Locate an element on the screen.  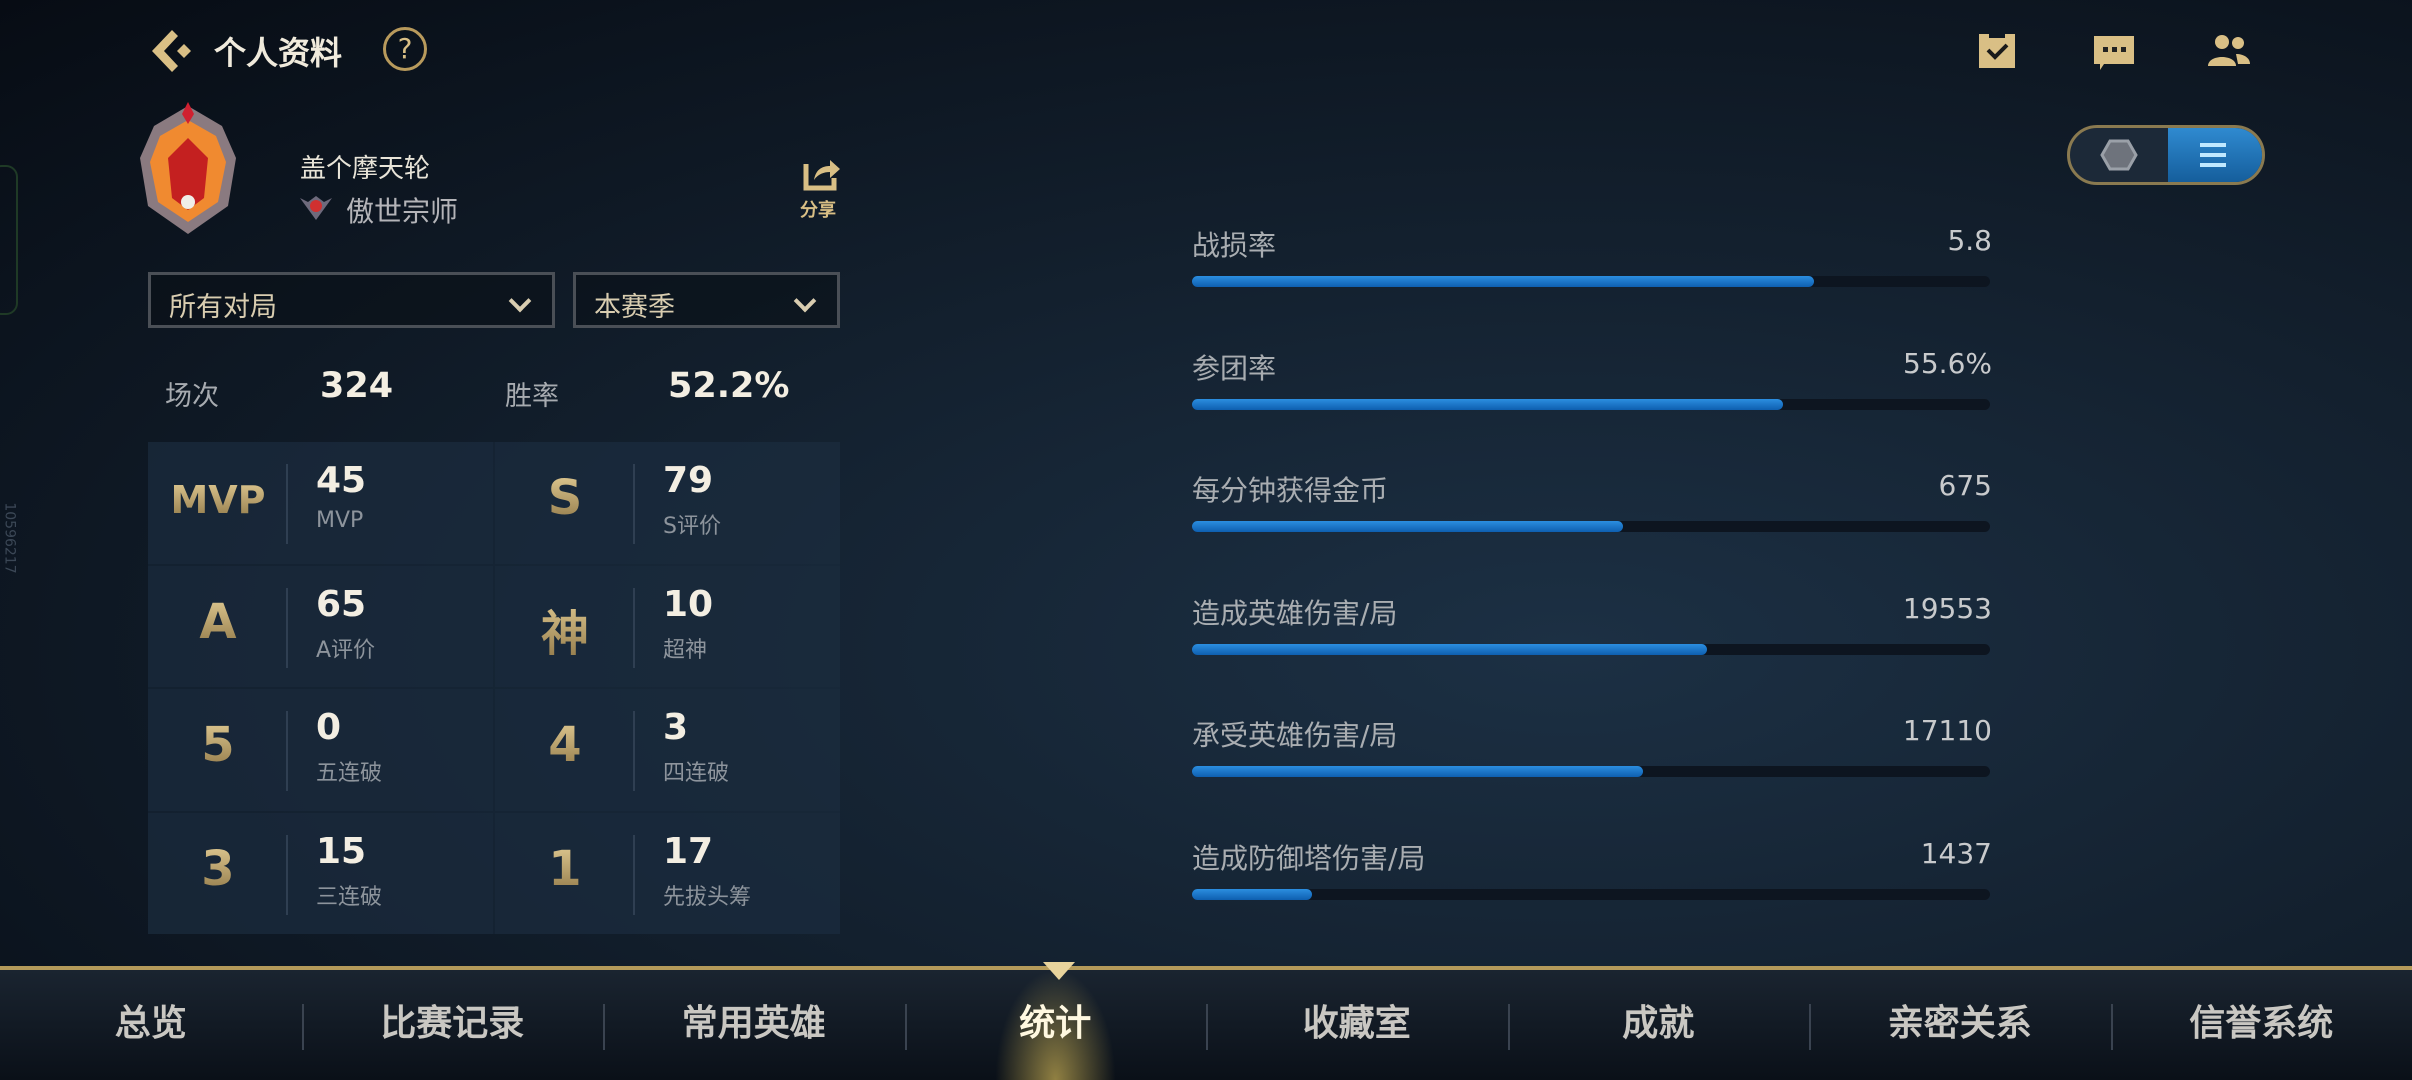
avatar is located at coordinates (188, 168).